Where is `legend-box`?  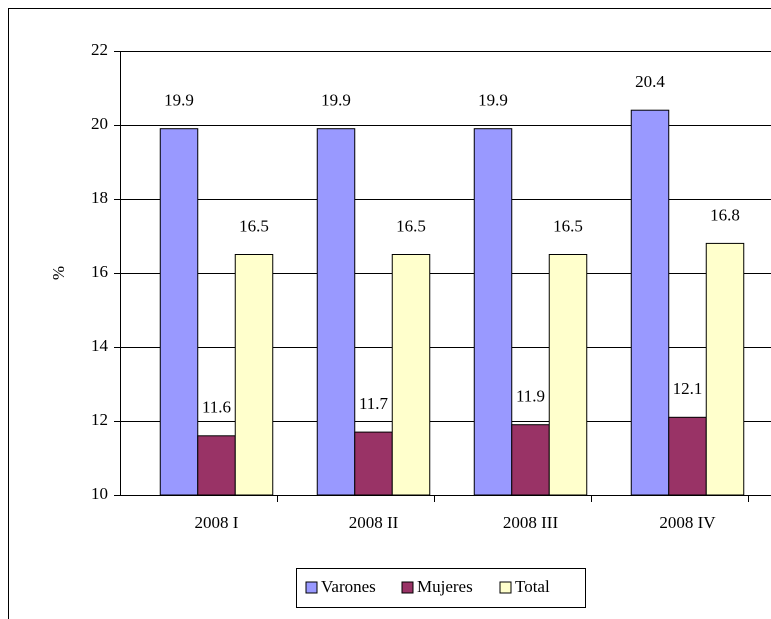 legend-box is located at coordinates (441, 588).